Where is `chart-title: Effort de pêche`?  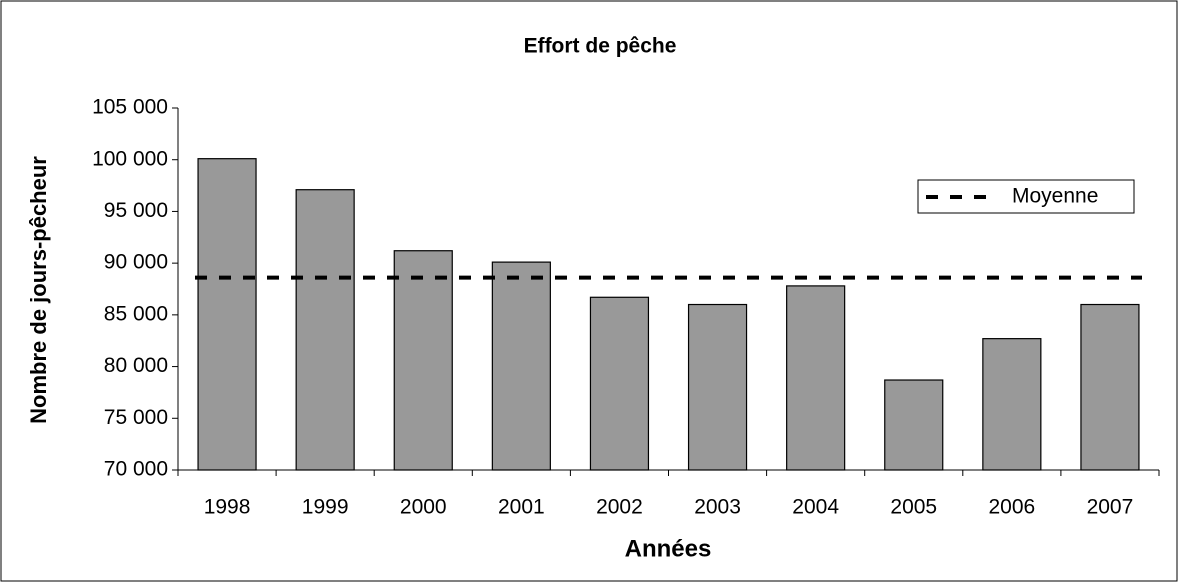 chart-title: Effort de pêche is located at coordinates (600, 46).